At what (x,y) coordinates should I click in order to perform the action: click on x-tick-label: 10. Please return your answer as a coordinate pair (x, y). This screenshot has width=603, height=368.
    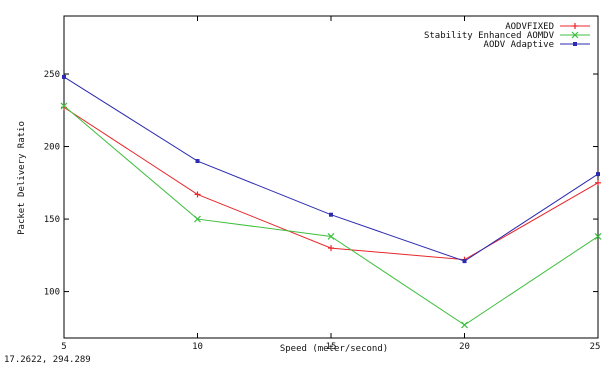
    Looking at the image, I should click on (197, 347).